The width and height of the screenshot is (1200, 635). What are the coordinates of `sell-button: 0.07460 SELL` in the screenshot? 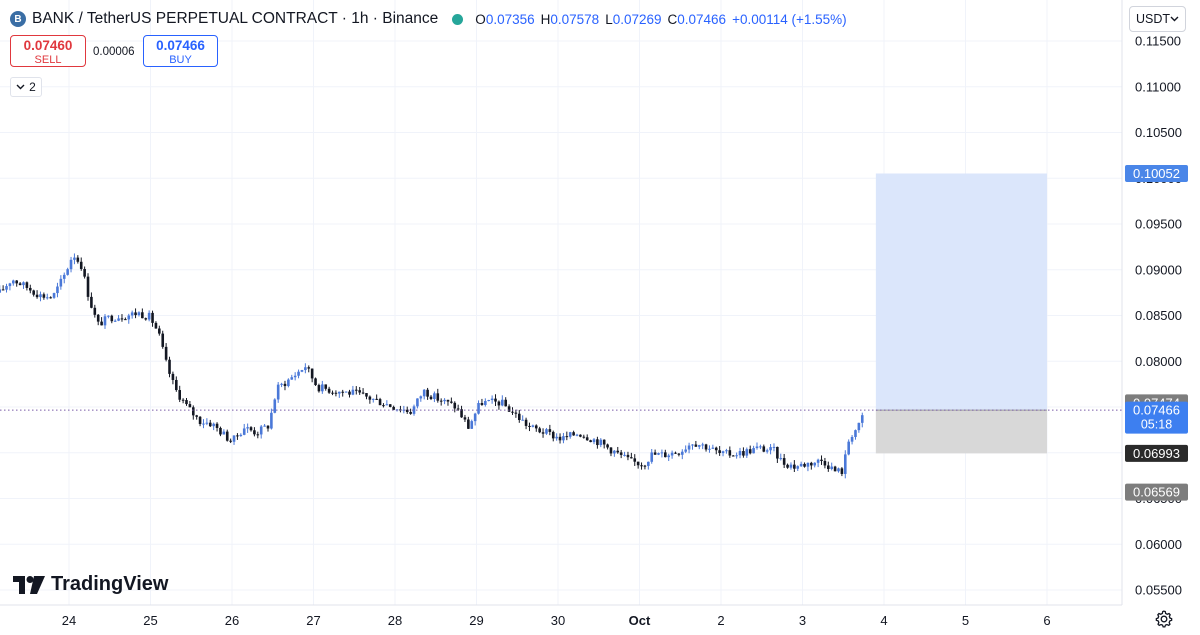 It's located at (48, 51).